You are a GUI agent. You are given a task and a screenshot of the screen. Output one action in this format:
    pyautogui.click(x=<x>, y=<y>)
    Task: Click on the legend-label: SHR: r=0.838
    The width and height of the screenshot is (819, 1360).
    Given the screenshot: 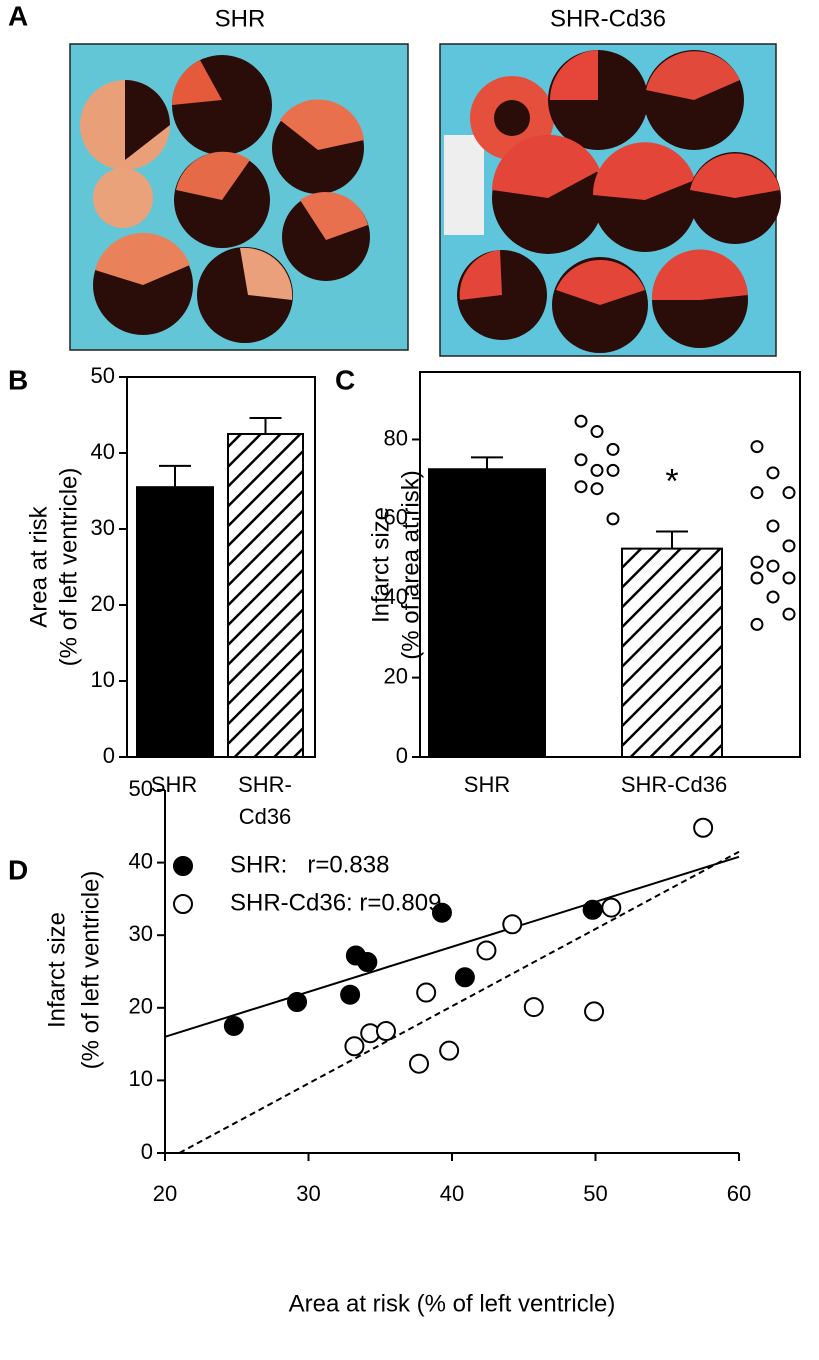 What is the action you would take?
    pyautogui.click(x=309, y=864)
    